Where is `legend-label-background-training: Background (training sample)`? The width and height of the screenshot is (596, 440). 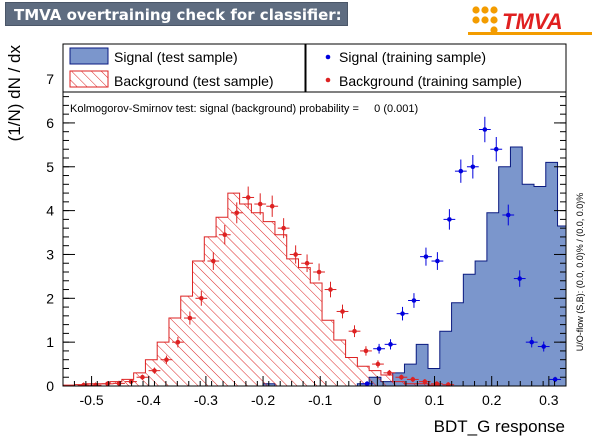 legend-label-background-training: Background (training sample) is located at coordinates (430, 81).